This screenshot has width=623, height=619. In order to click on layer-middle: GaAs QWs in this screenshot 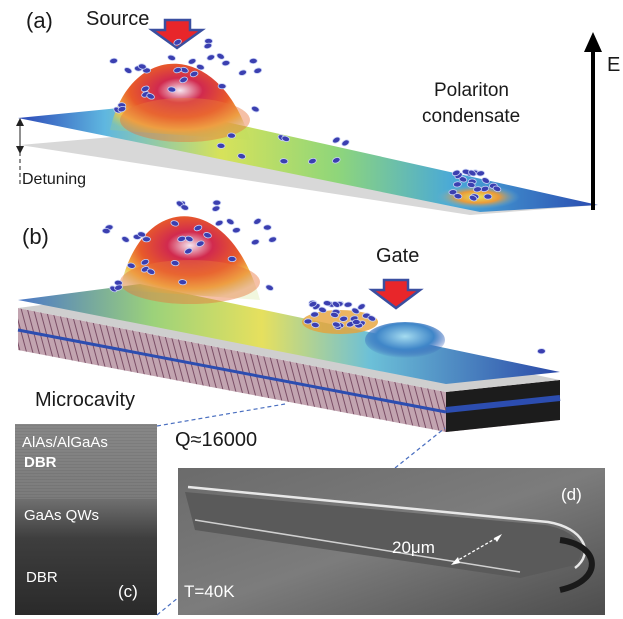, I will do `click(61, 515)`.